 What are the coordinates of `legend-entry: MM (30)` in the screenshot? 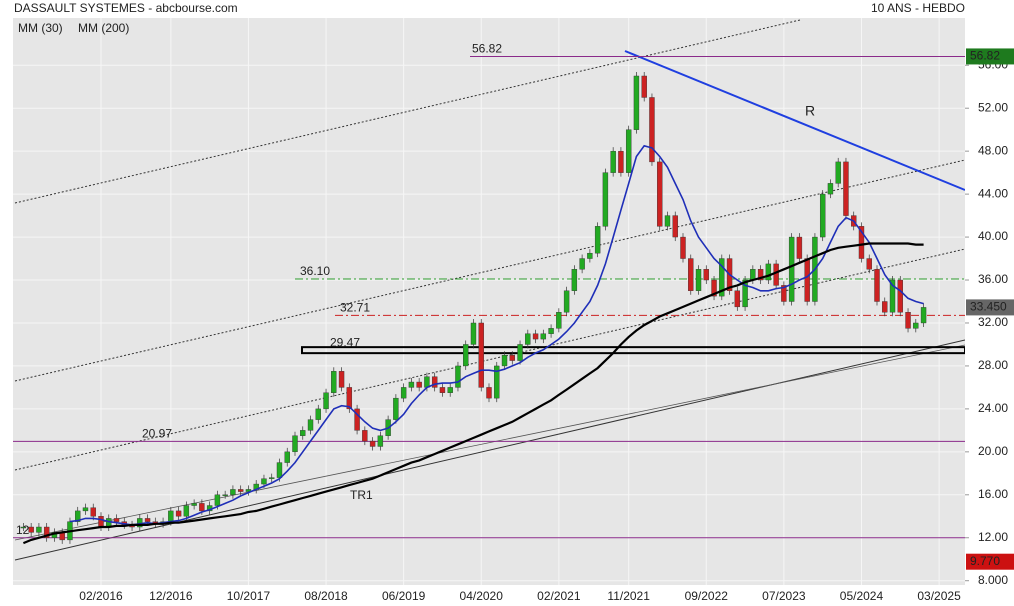 It's located at (40, 28).